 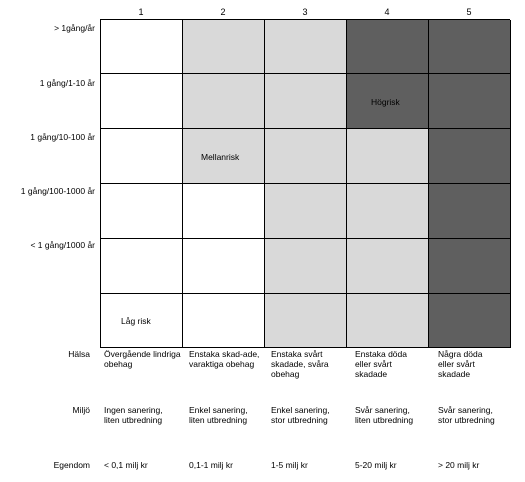 I want to click on matrix-cell-r1-c2, so click(x=224, y=47).